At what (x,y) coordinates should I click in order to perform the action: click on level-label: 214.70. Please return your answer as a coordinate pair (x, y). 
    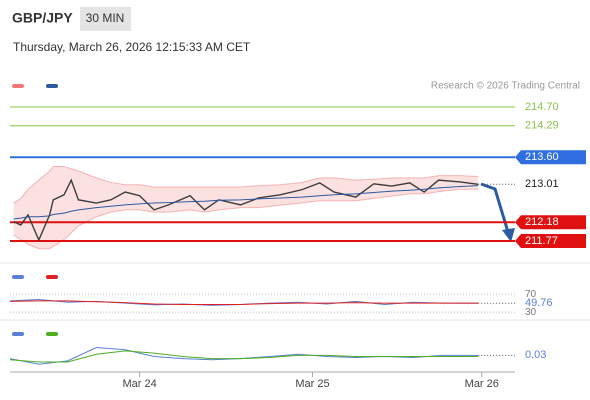
    Looking at the image, I should click on (542, 107).